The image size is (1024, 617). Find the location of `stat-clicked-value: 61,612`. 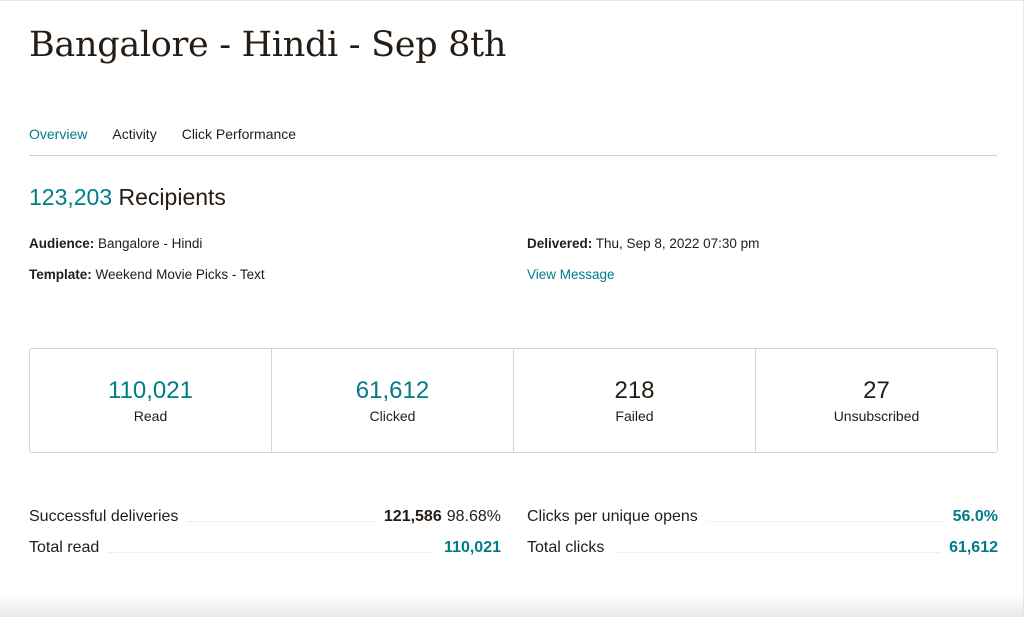

stat-clicked-value: 61,612 is located at coordinates (392, 390).